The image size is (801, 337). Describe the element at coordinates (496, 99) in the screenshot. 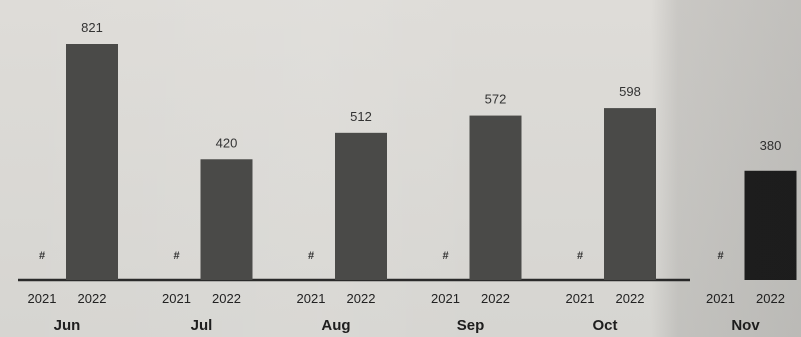

I see `value-label: 572` at that location.